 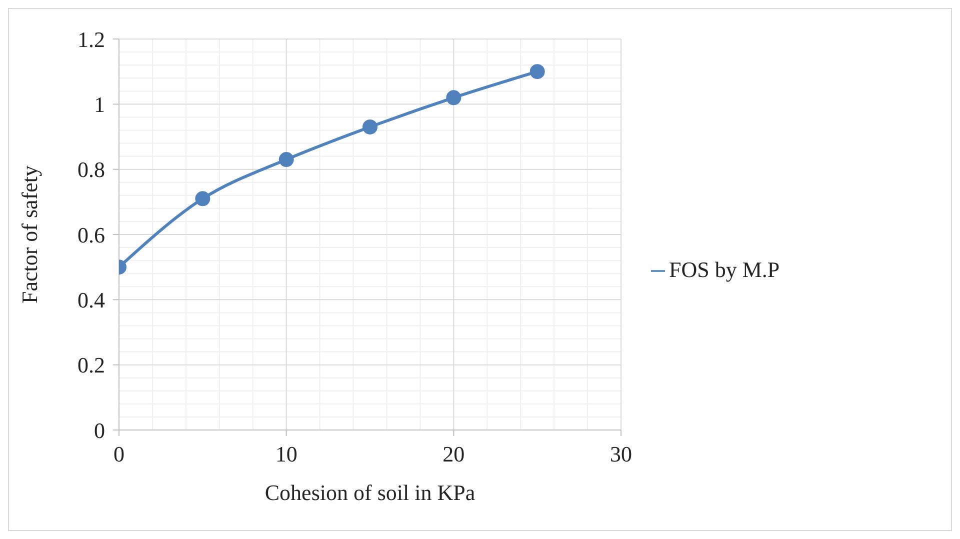 I want to click on y-tick-label: 0, so click(x=99, y=430).